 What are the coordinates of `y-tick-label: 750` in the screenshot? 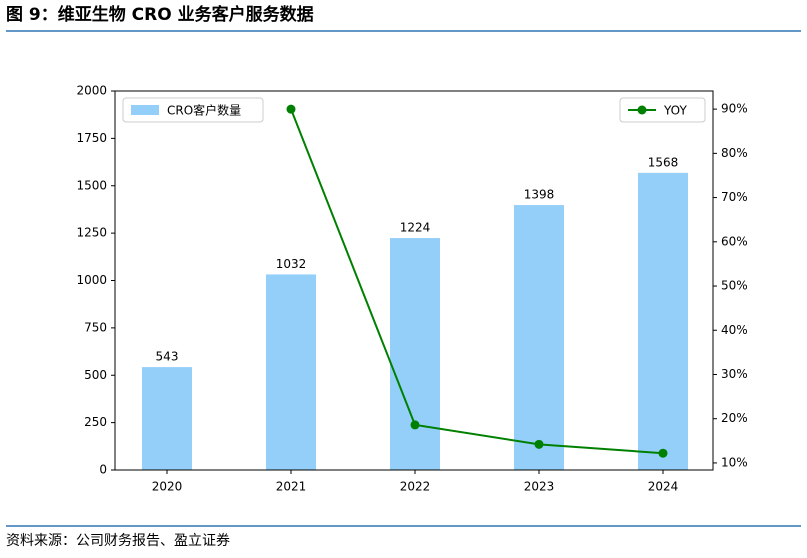 It's located at (95, 327).